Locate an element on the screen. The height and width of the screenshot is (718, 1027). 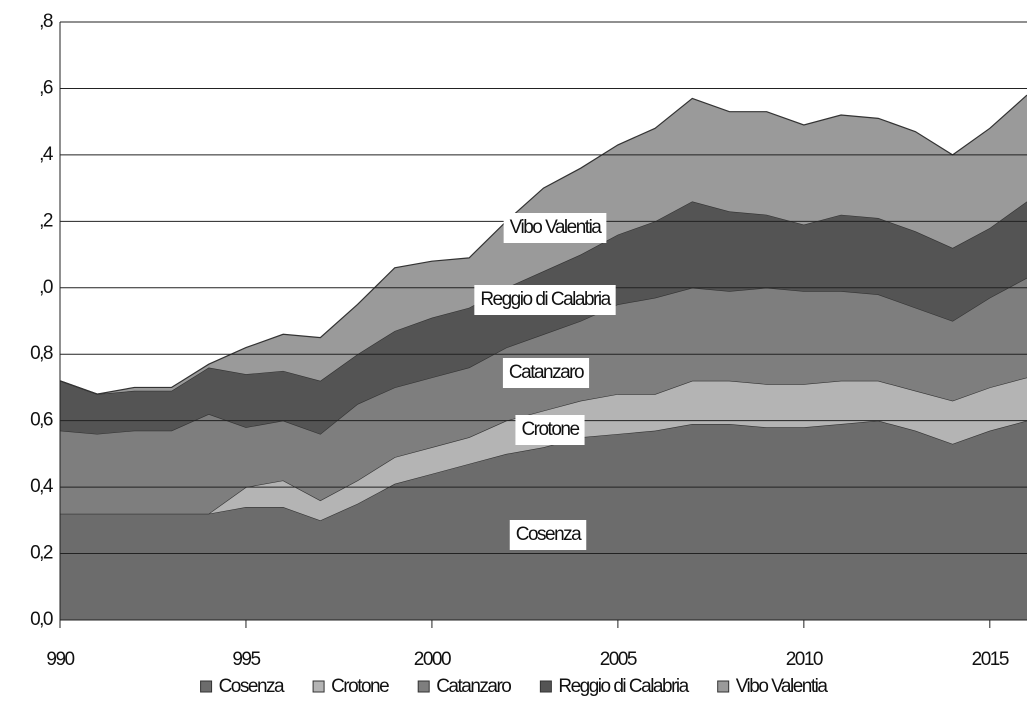
series-label-text: Catanzaro is located at coordinates (546, 372).